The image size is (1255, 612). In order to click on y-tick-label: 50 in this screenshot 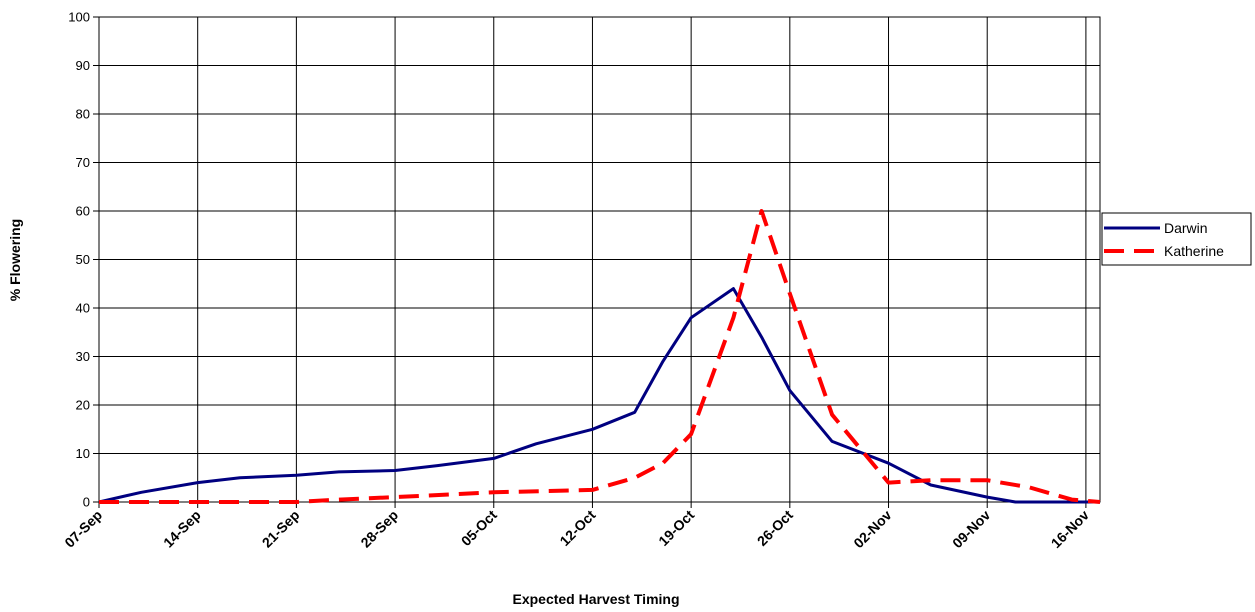, I will do `click(83, 259)`.